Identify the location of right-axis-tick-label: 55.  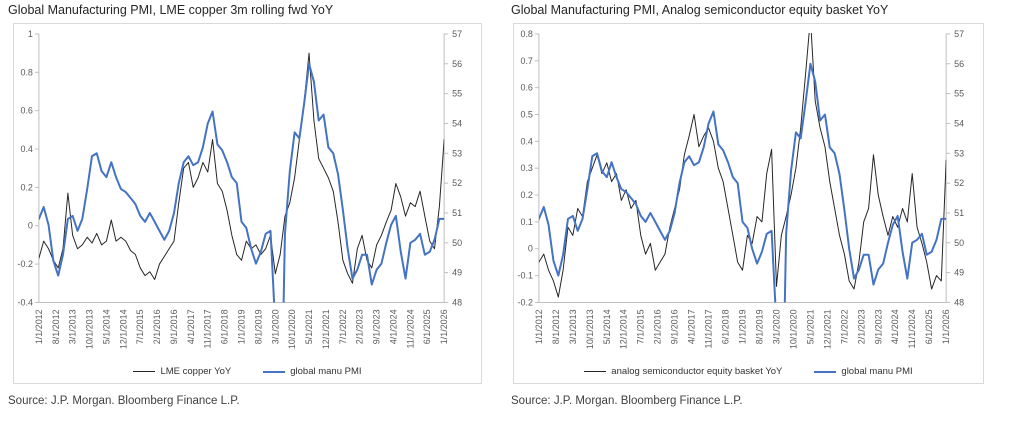
(457, 94).